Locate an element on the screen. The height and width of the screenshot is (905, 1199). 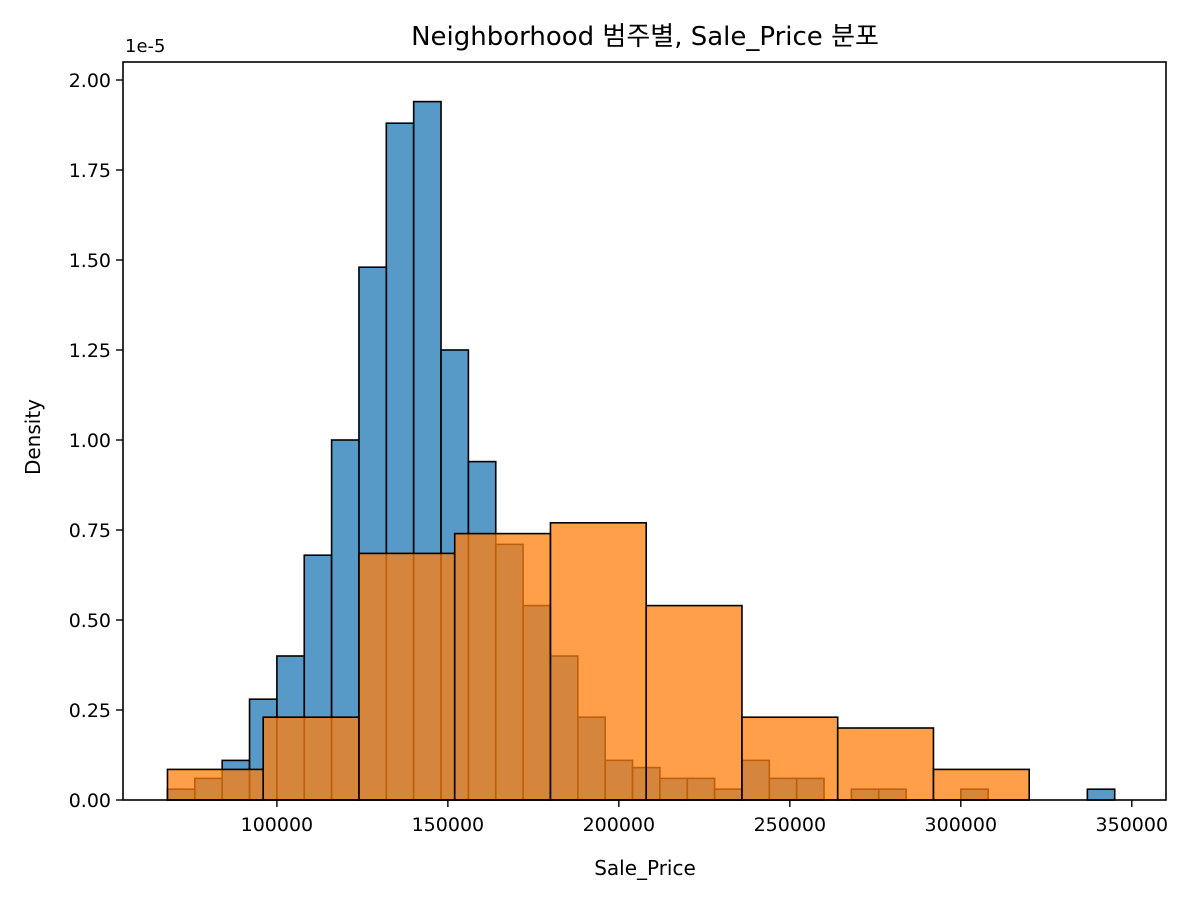
x-tick-label: 200000 is located at coordinates (619, 825).